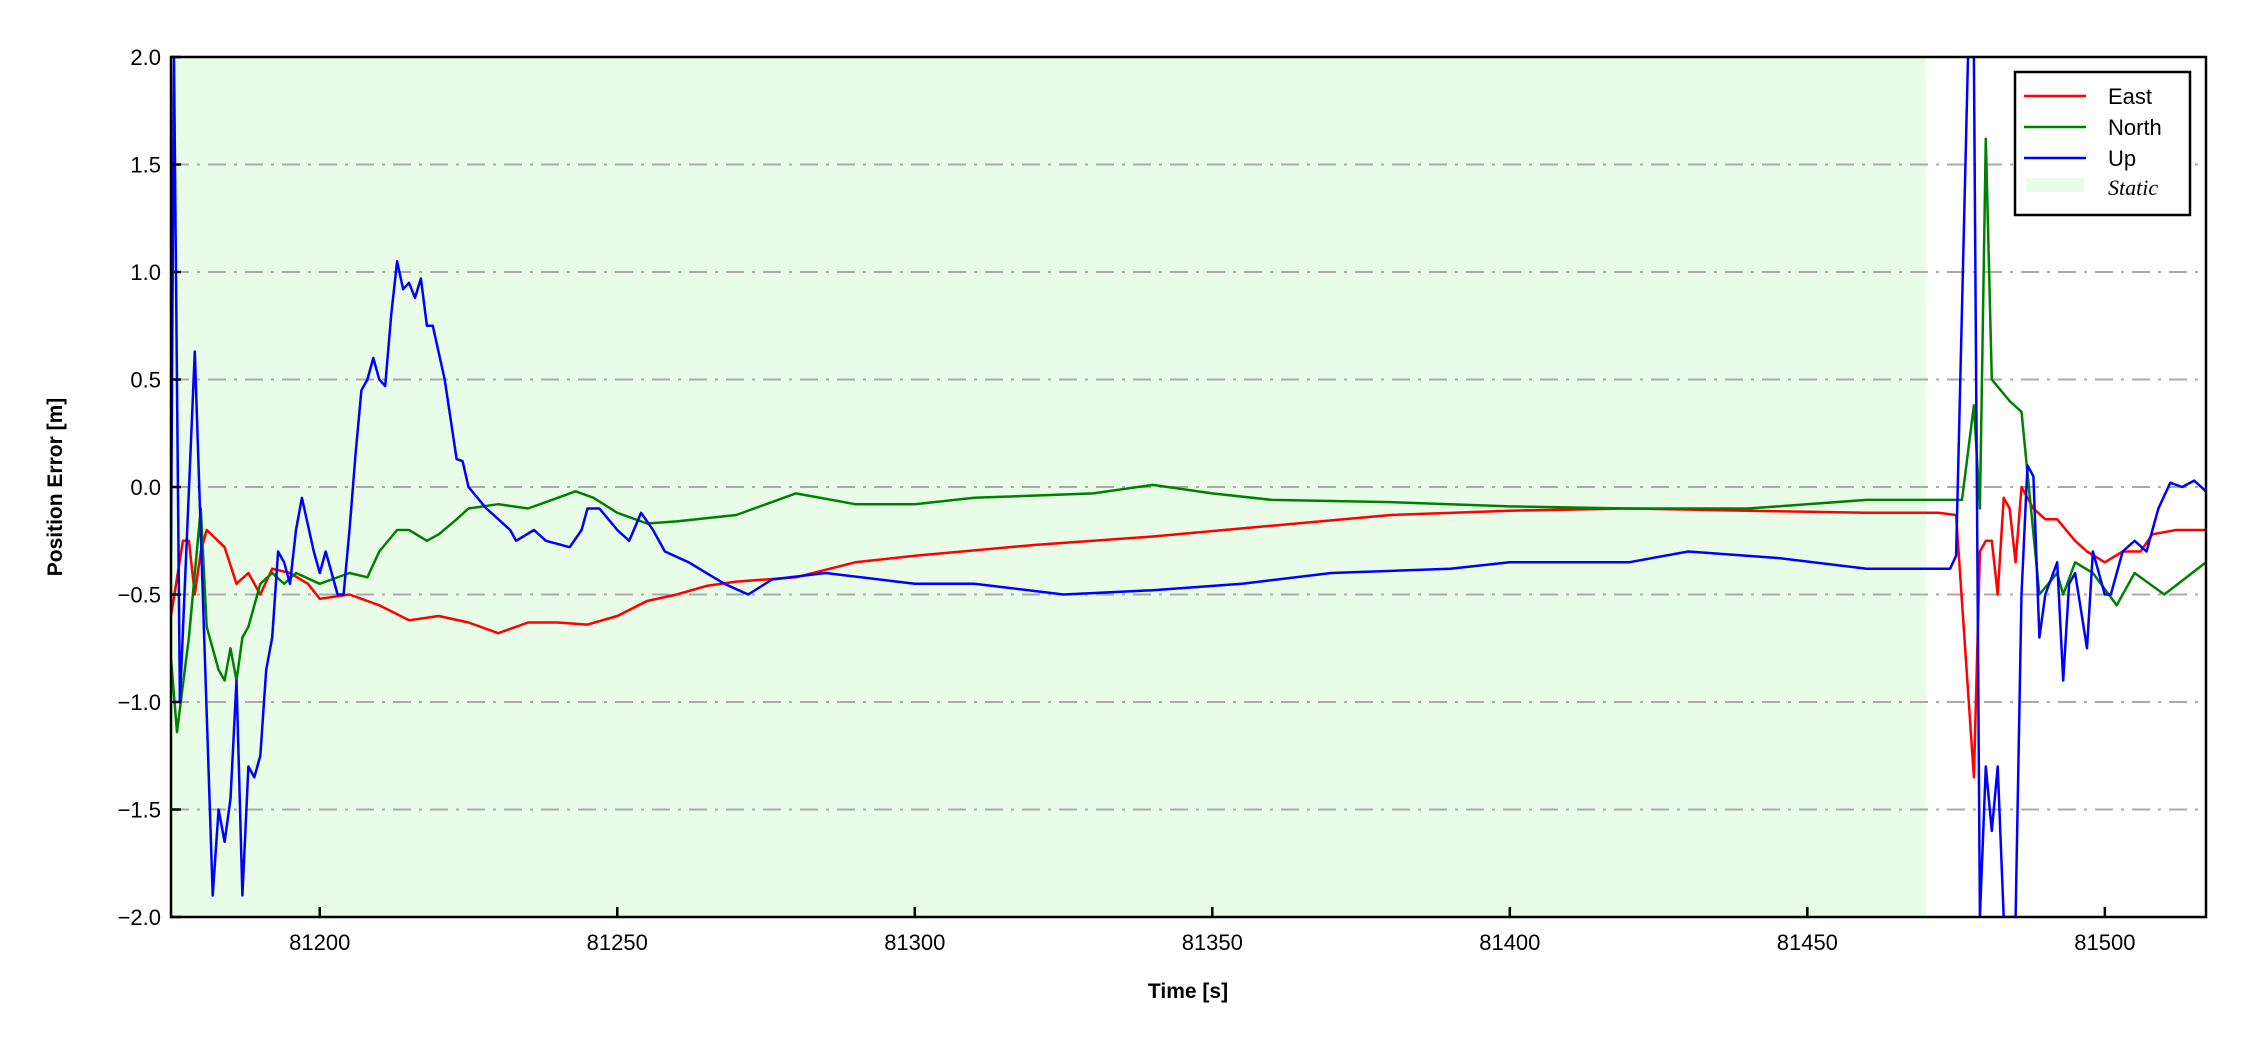  Describe the element at coordinates (2104, 942) in the screenshot. I see `x-tick-label: 81500` at that location.